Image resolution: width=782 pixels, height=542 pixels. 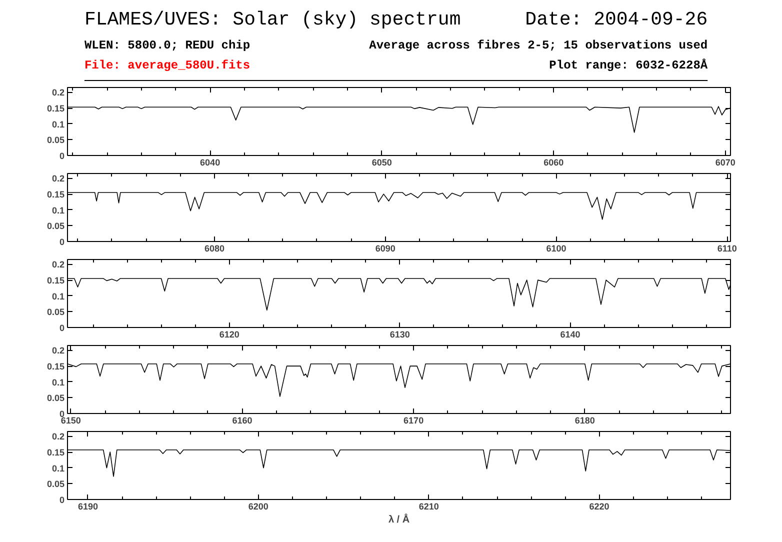 What do you see at coordinates (258, 507) in the screenshot?
I see `x-tick-label: 6200` at bounding box center [258, 507].